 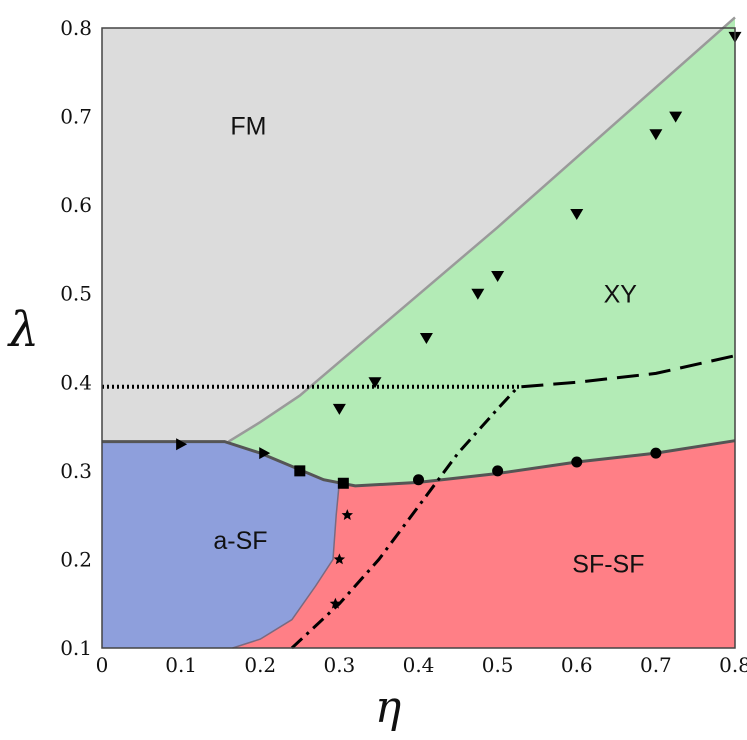 What do you see at coordinates (260, 665) in the screenshot?
I see `x-tick-label: 0.2` at bounding box center [260, 665].